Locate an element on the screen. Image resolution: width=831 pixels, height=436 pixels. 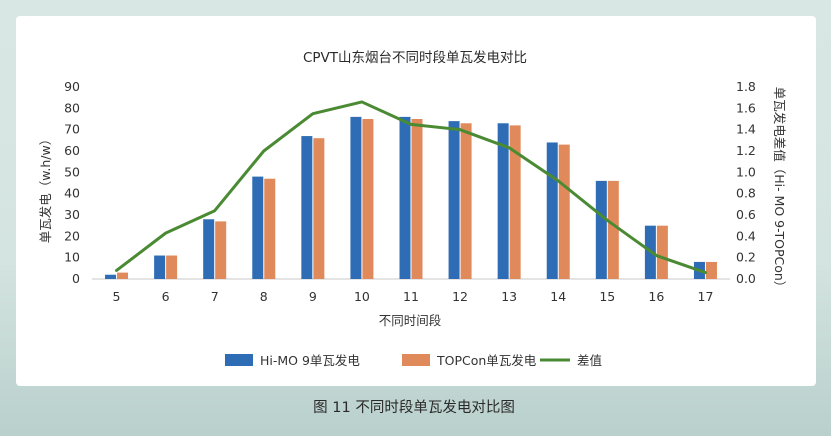
legend-label: Hi-MO 9单瓦发电 is located at coordinates (310, 360).